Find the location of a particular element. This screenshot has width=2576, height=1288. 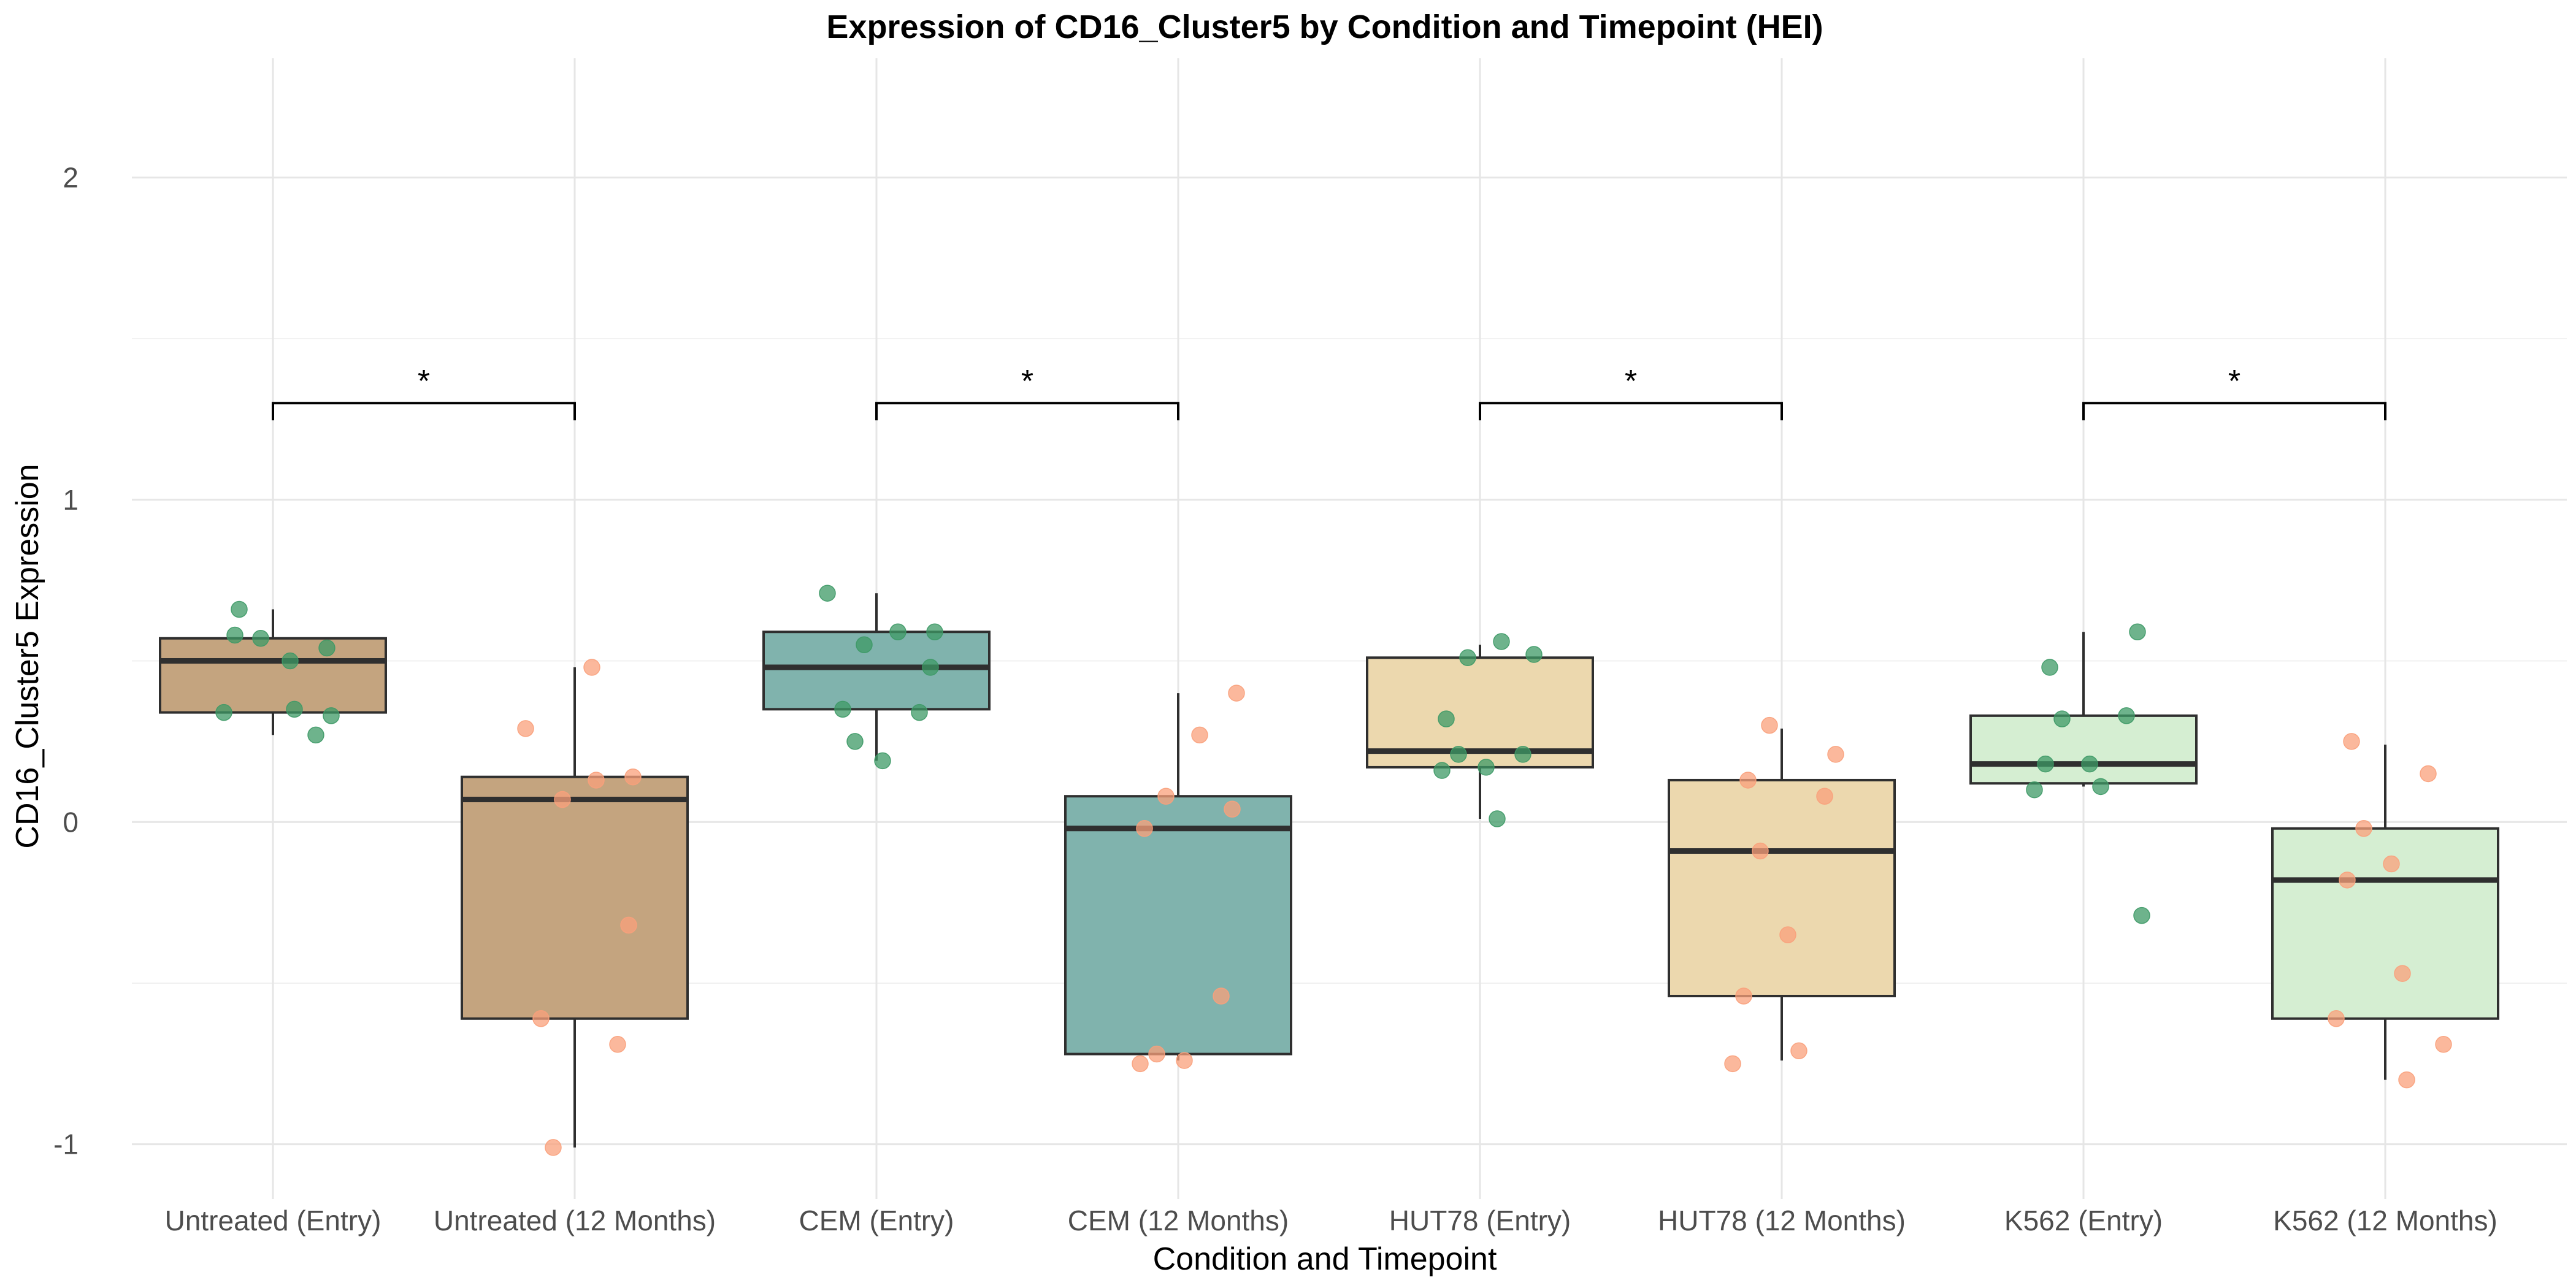

significance-brackets: * * * * is located at coordinates (1329, 392).